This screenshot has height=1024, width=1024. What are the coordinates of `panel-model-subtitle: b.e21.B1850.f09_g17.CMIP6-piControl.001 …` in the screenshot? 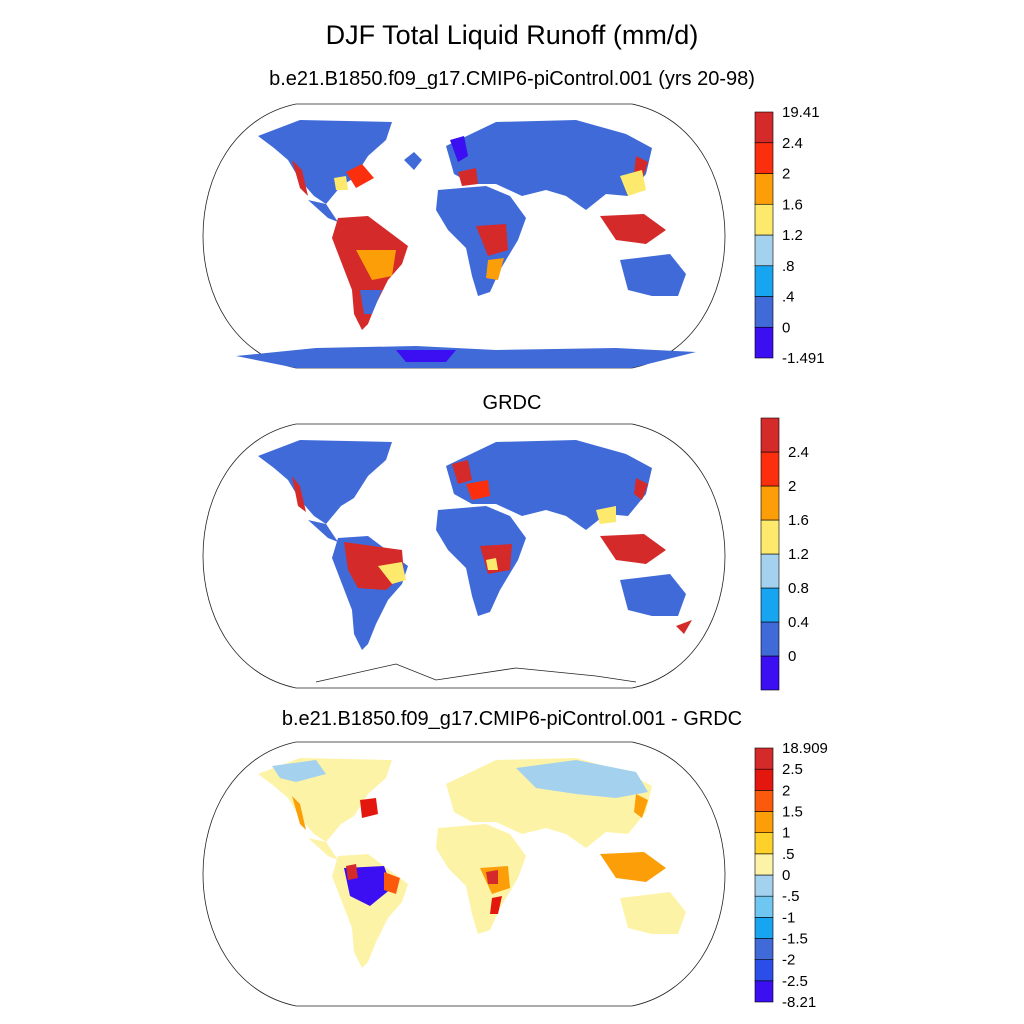 It's located at (512, 79).